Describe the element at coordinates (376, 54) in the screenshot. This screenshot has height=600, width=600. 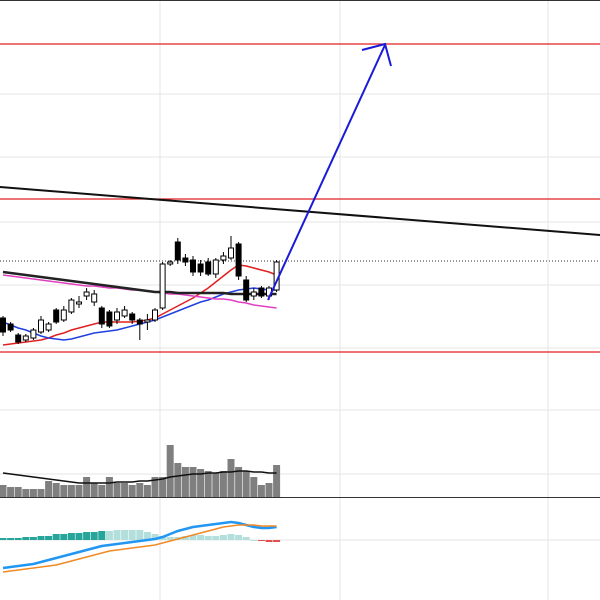
I see `arrow-head` at that location.